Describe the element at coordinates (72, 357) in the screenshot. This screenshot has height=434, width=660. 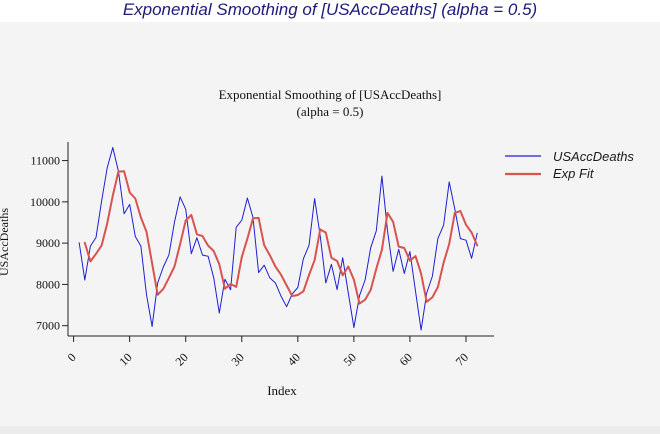
I see `x-tick-label: 0` at that location.